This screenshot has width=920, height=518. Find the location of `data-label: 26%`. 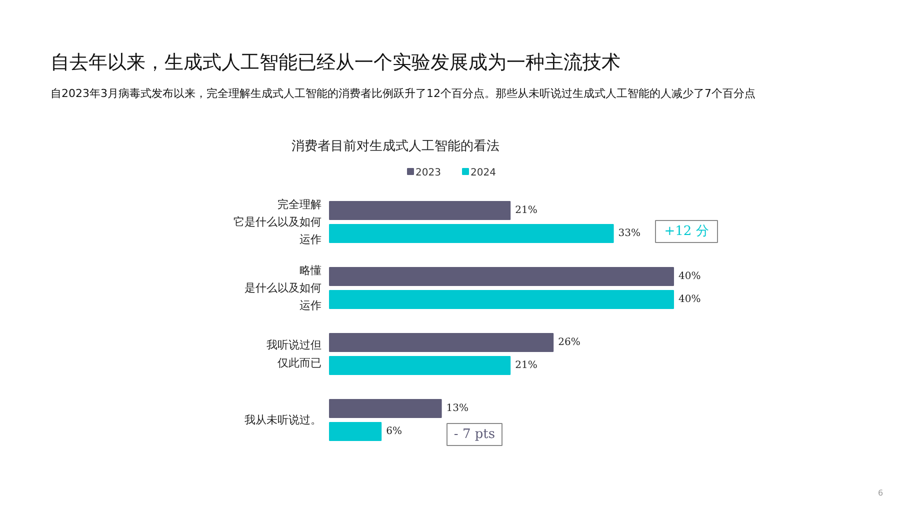

data-label: 26% is located at coordinates (569, 342).